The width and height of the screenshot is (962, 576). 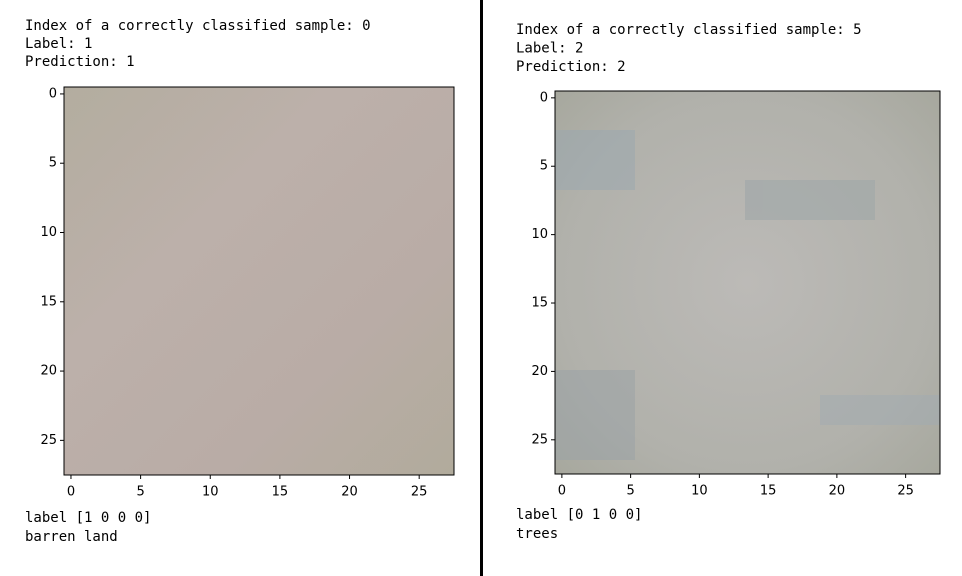 I want to click on header-line: Label: 2, so click(x=549, y=49).